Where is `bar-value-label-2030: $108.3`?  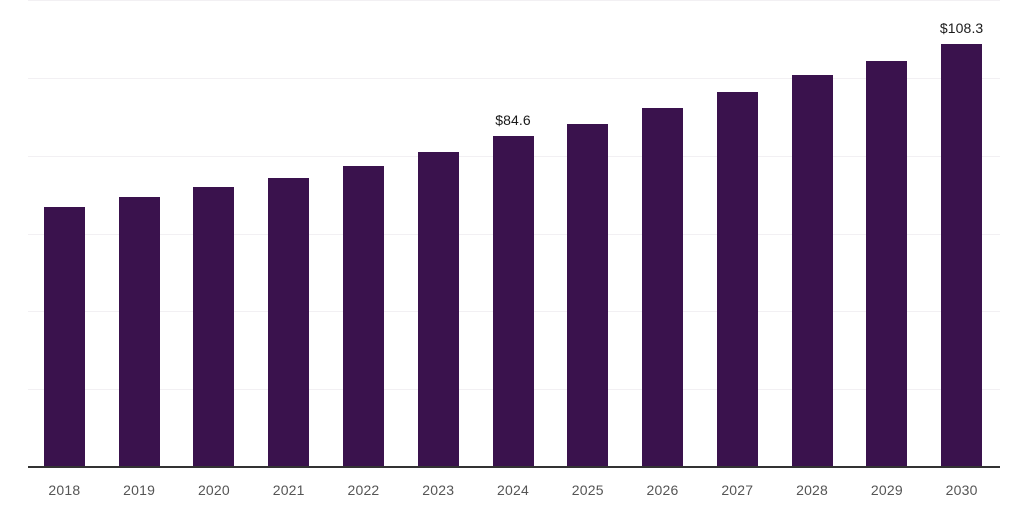
bar-value-label-2030: $108.3 is located at coordinates (961, 27).